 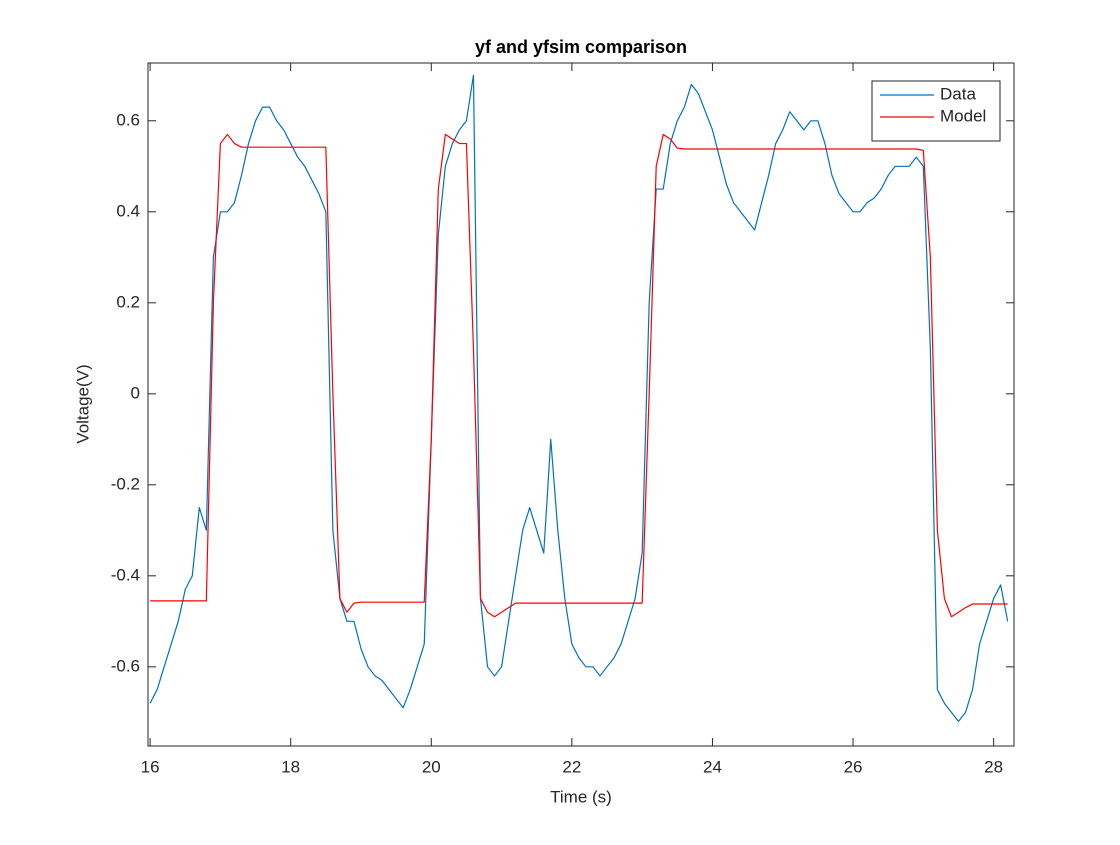 What do you see at coordinates (958, 93) in the screenshot?
I see `legend-label: Data` at bounding box center [958, 93].